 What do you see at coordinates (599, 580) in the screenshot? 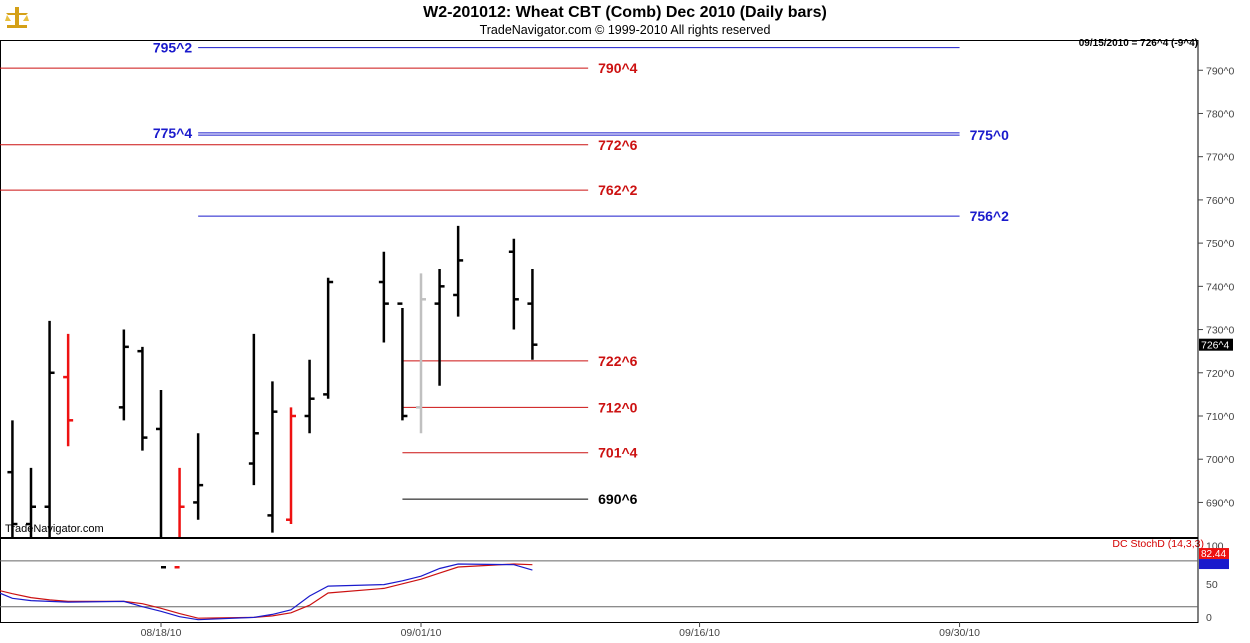
I see `stoch-panel-frame` at bounding box center [599, 580].